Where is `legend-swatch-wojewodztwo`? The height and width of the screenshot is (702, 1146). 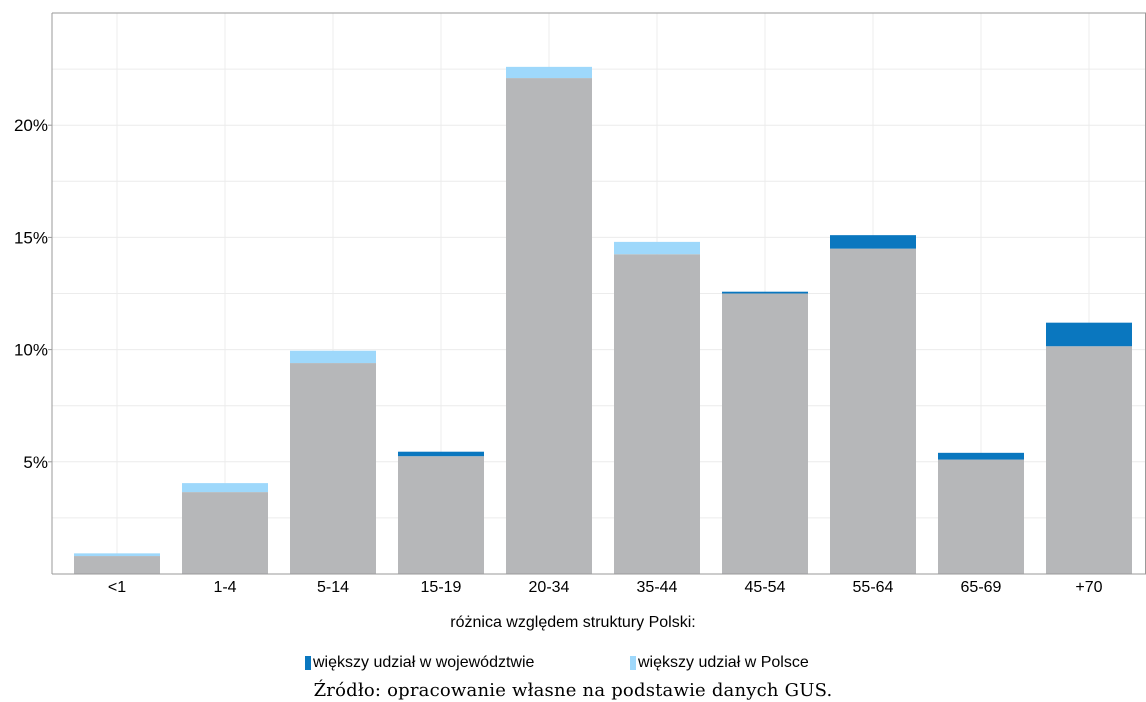 legend-swatch-wojewodztwo is located at coordinates (308, 663).